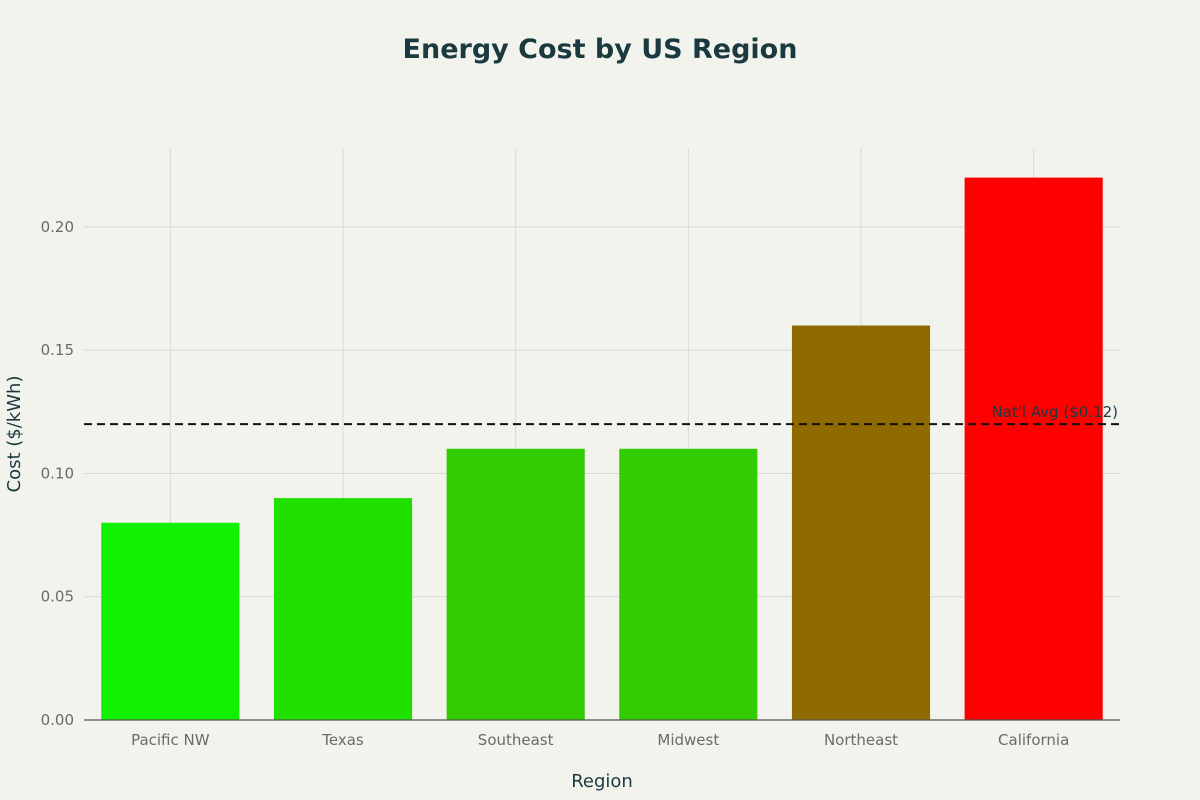  Describe the element at coordinates (861, 522) in the screenshot. I see `bar-northeast` at that location.